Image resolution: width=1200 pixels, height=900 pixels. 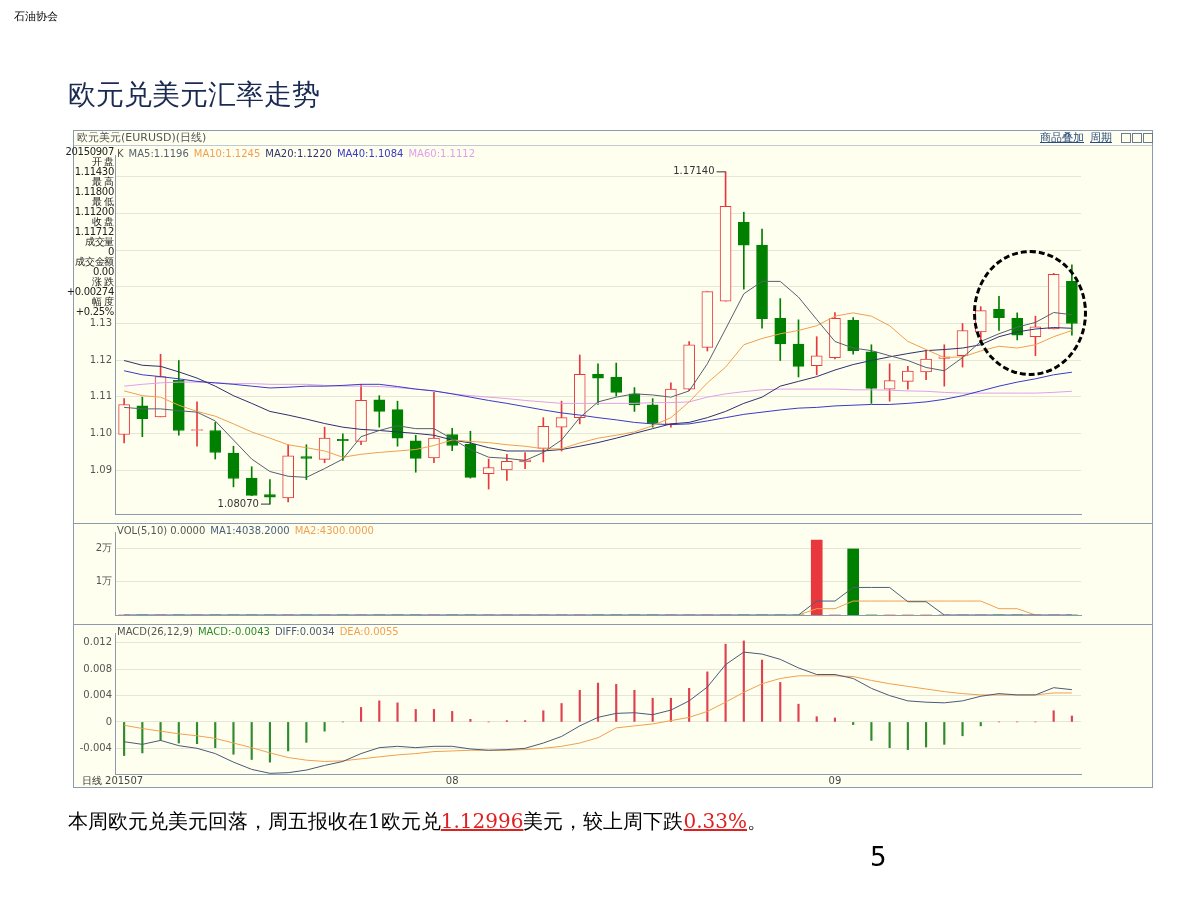 I want to click on text: 涨 跌, so click(x=102, y=281).